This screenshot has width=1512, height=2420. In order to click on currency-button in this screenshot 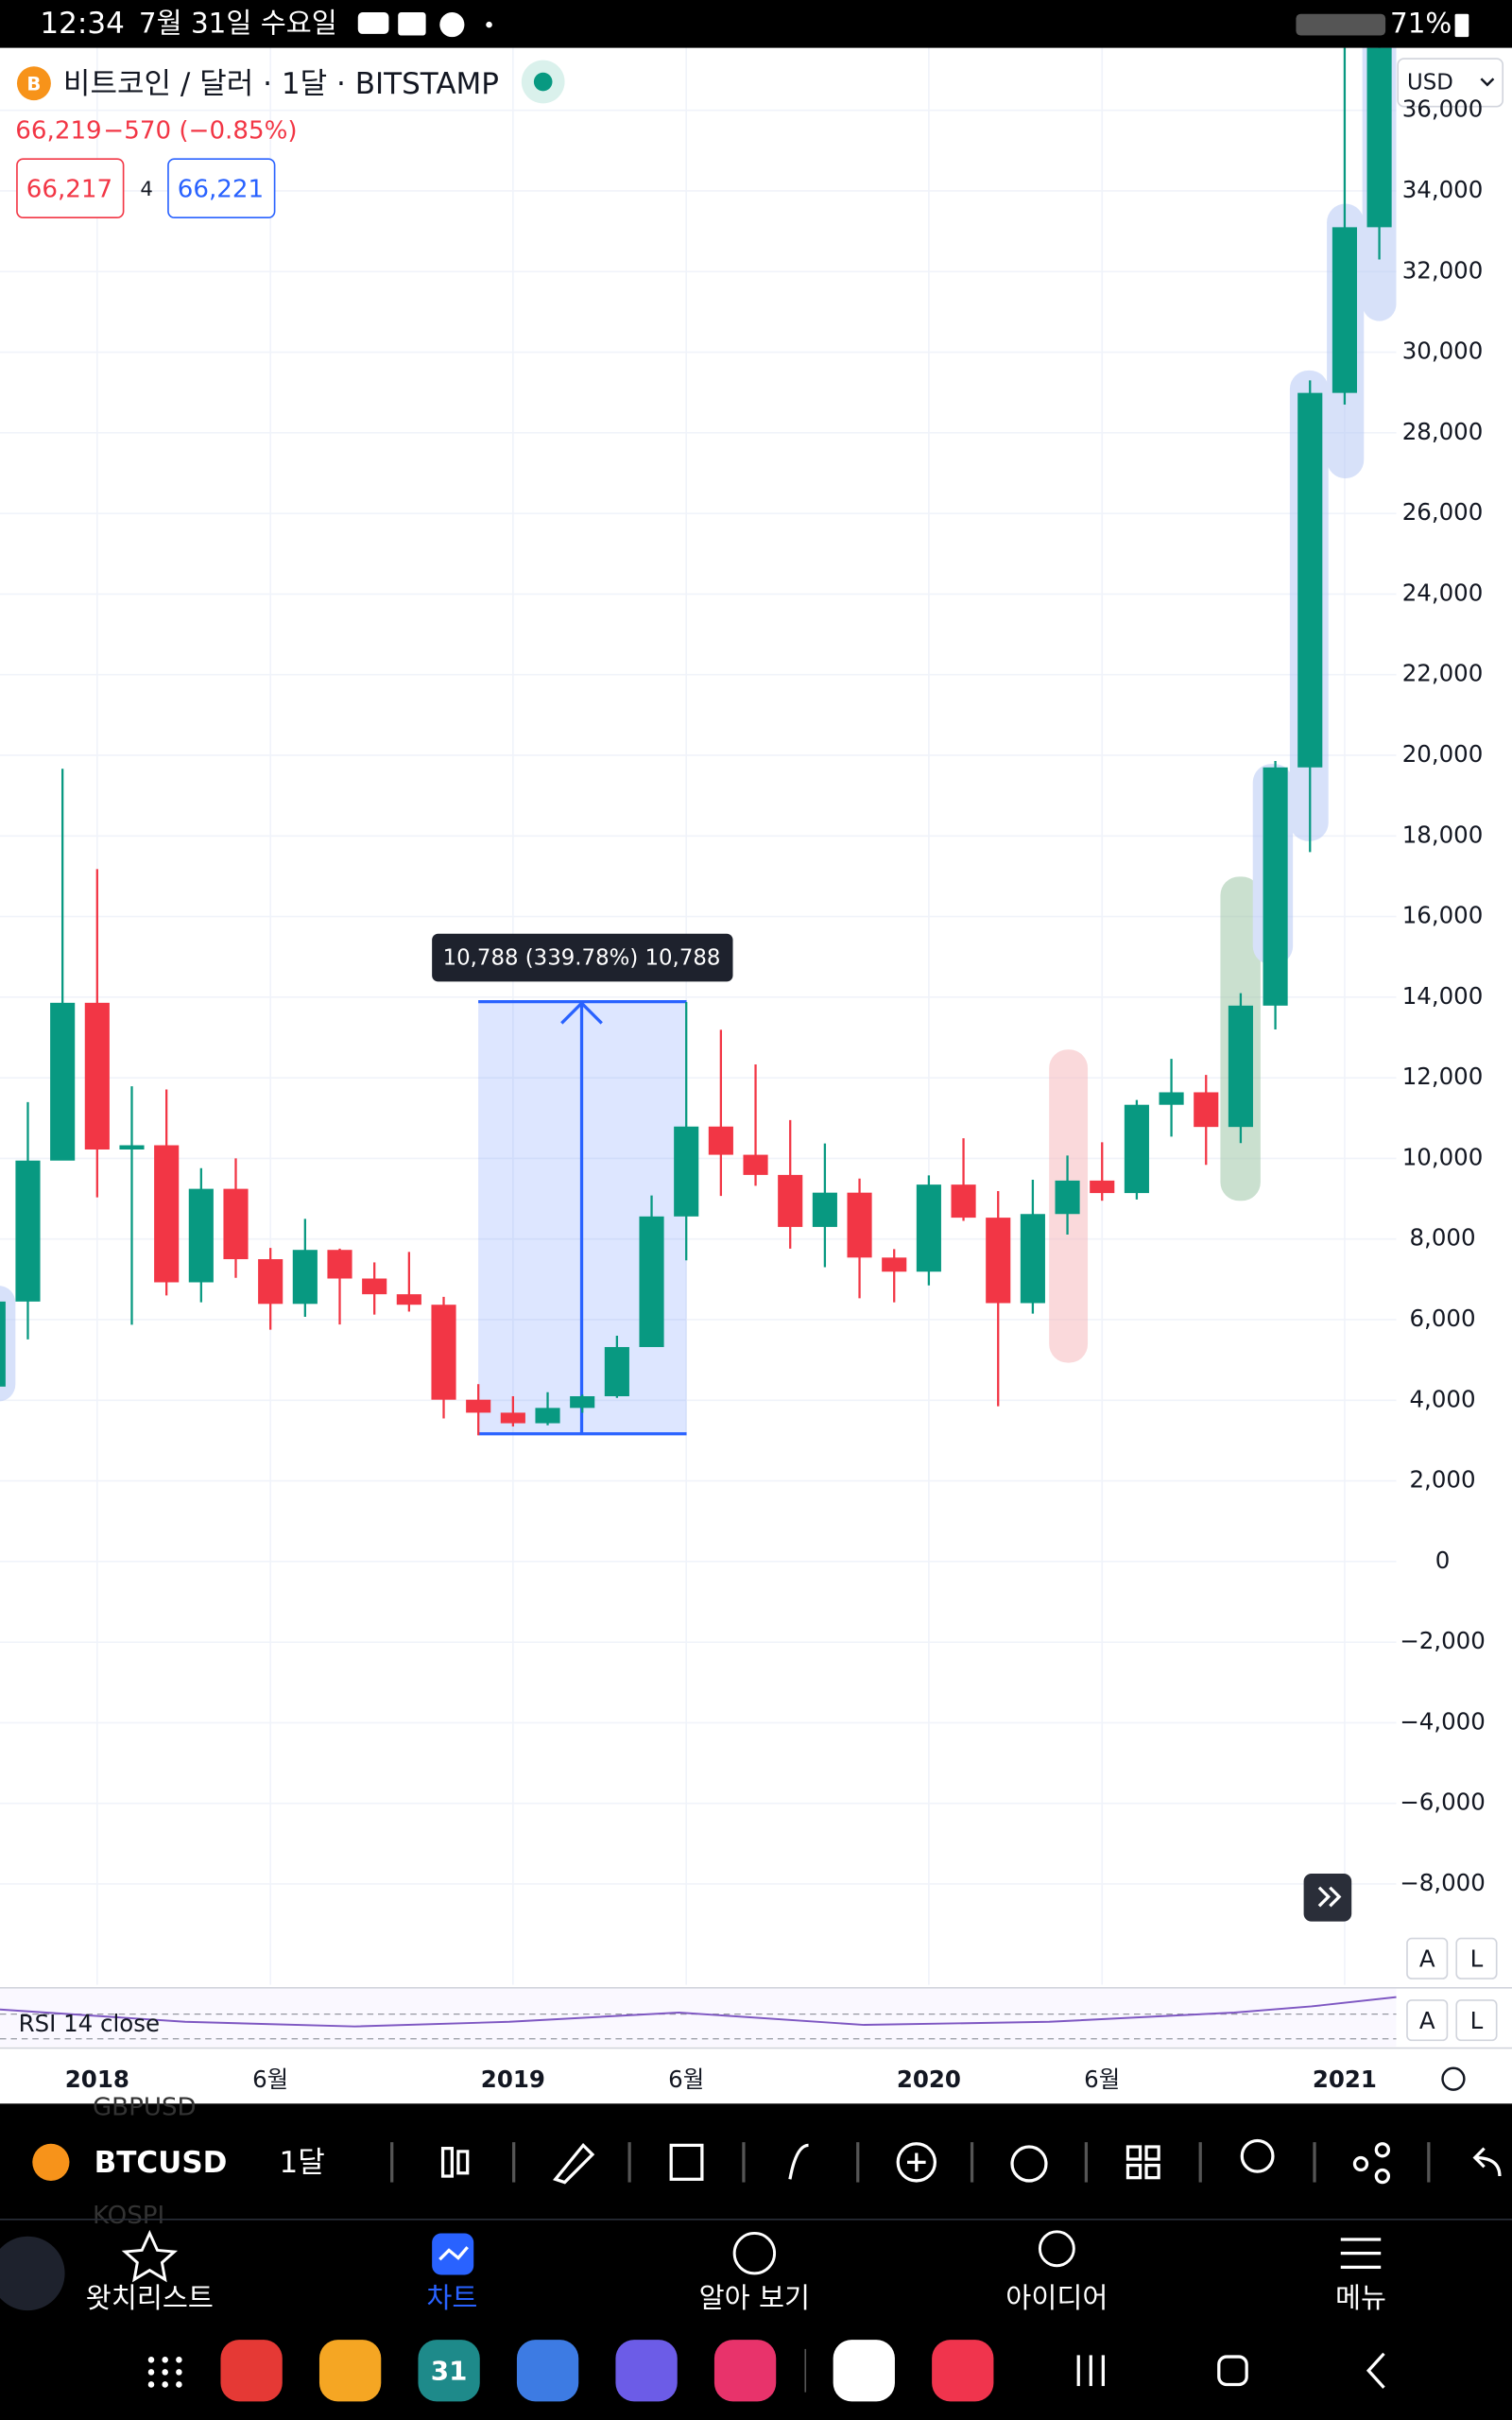, I will do `click(1450, 83)`.